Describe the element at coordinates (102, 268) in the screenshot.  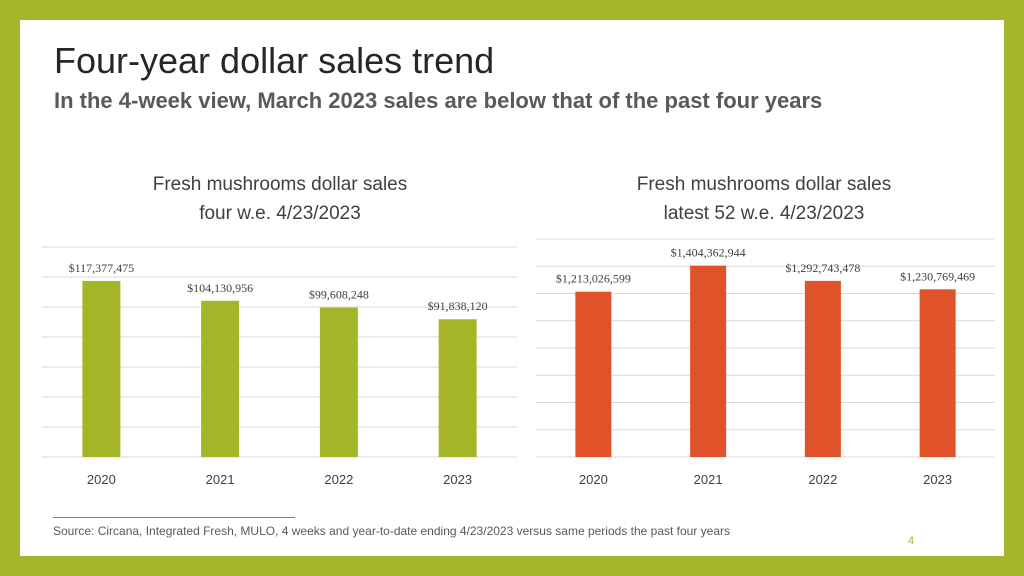
I see `chart-1-data-label-2020: $117,377,475` at that location.